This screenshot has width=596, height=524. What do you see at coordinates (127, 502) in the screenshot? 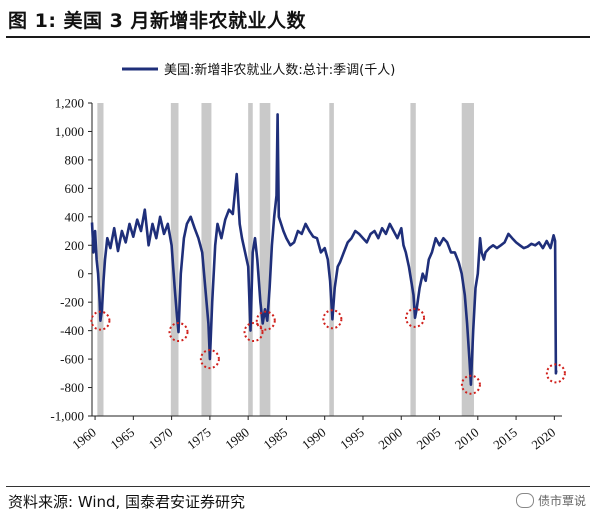
I see `source-note: 资料来源: Wind, 国泰君安证券研究` at bounding box center [127, 502].